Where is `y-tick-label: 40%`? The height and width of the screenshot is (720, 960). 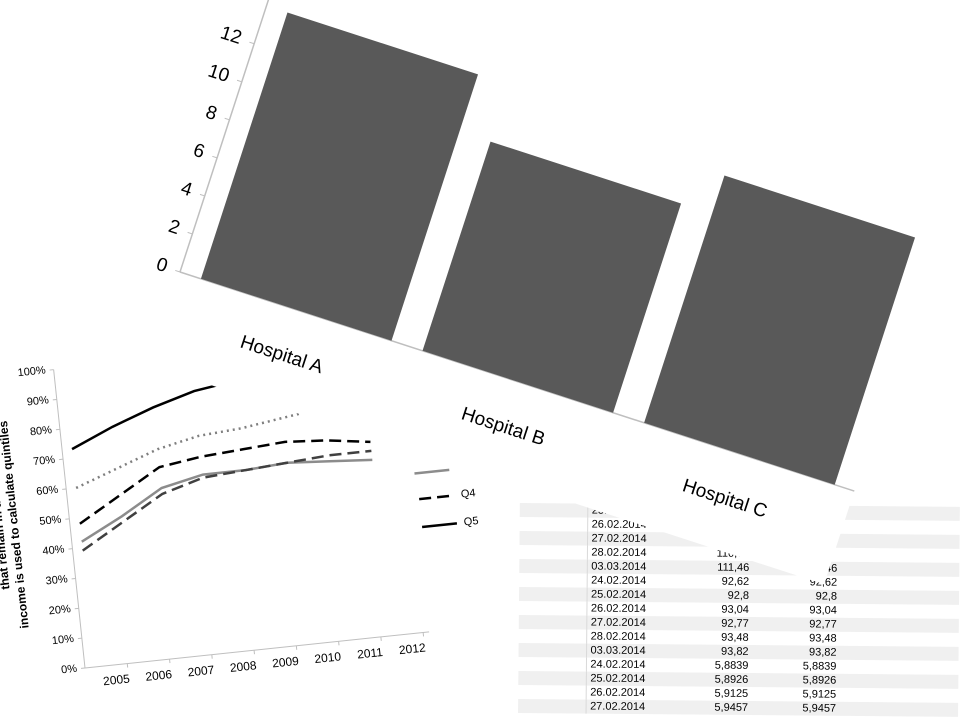
y-tick-label: 40% is located at coordinates (53, 550).